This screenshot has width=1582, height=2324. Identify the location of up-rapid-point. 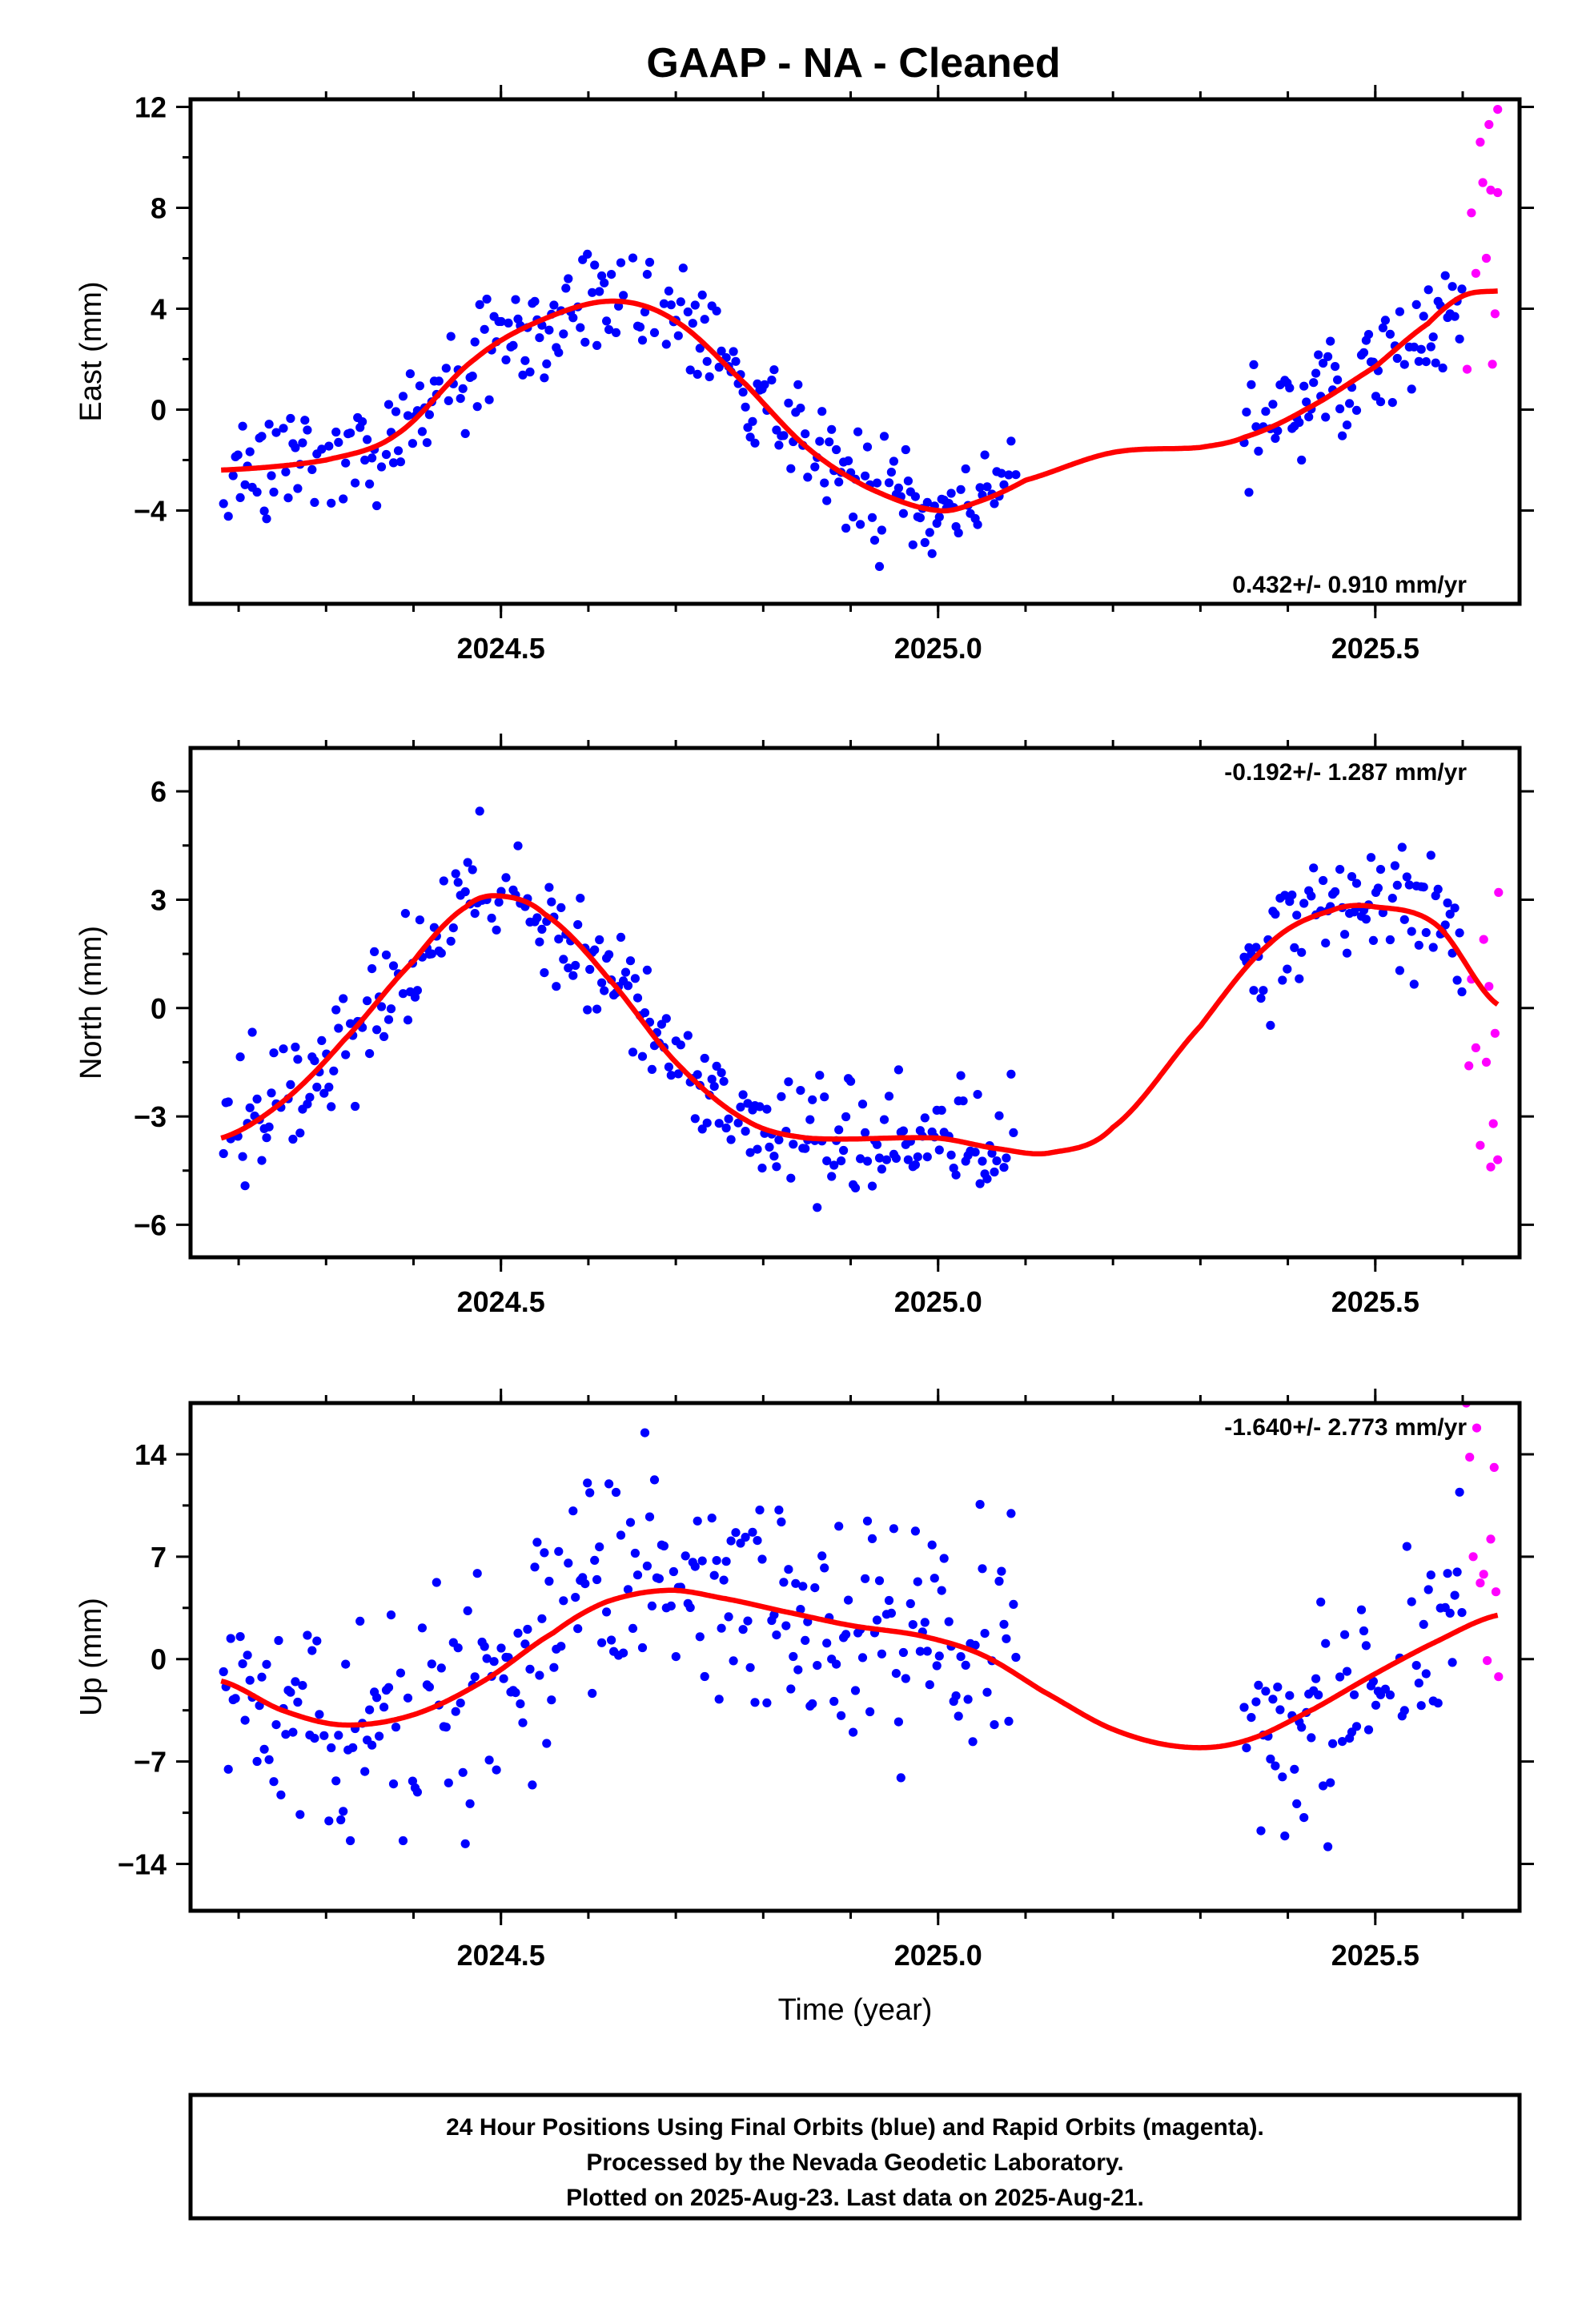
(1499, 1677).